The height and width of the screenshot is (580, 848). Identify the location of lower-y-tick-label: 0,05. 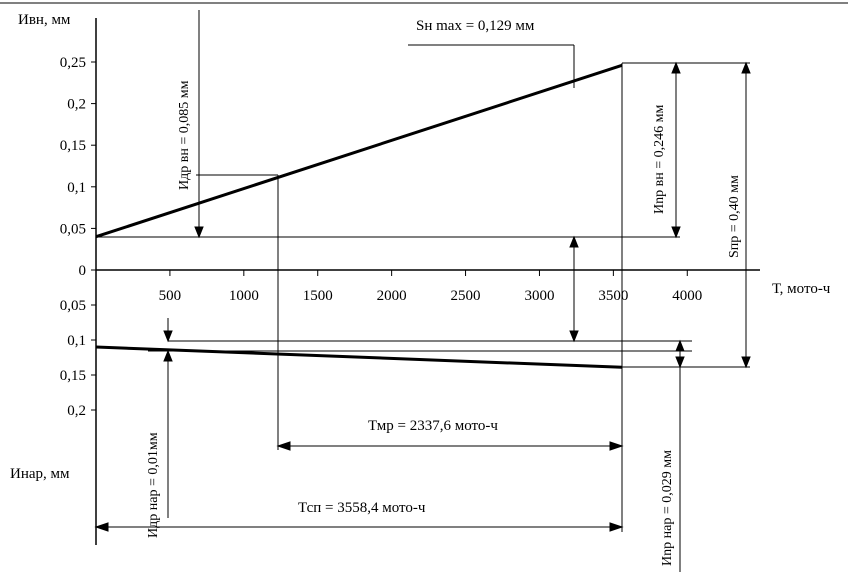
(73, 306).